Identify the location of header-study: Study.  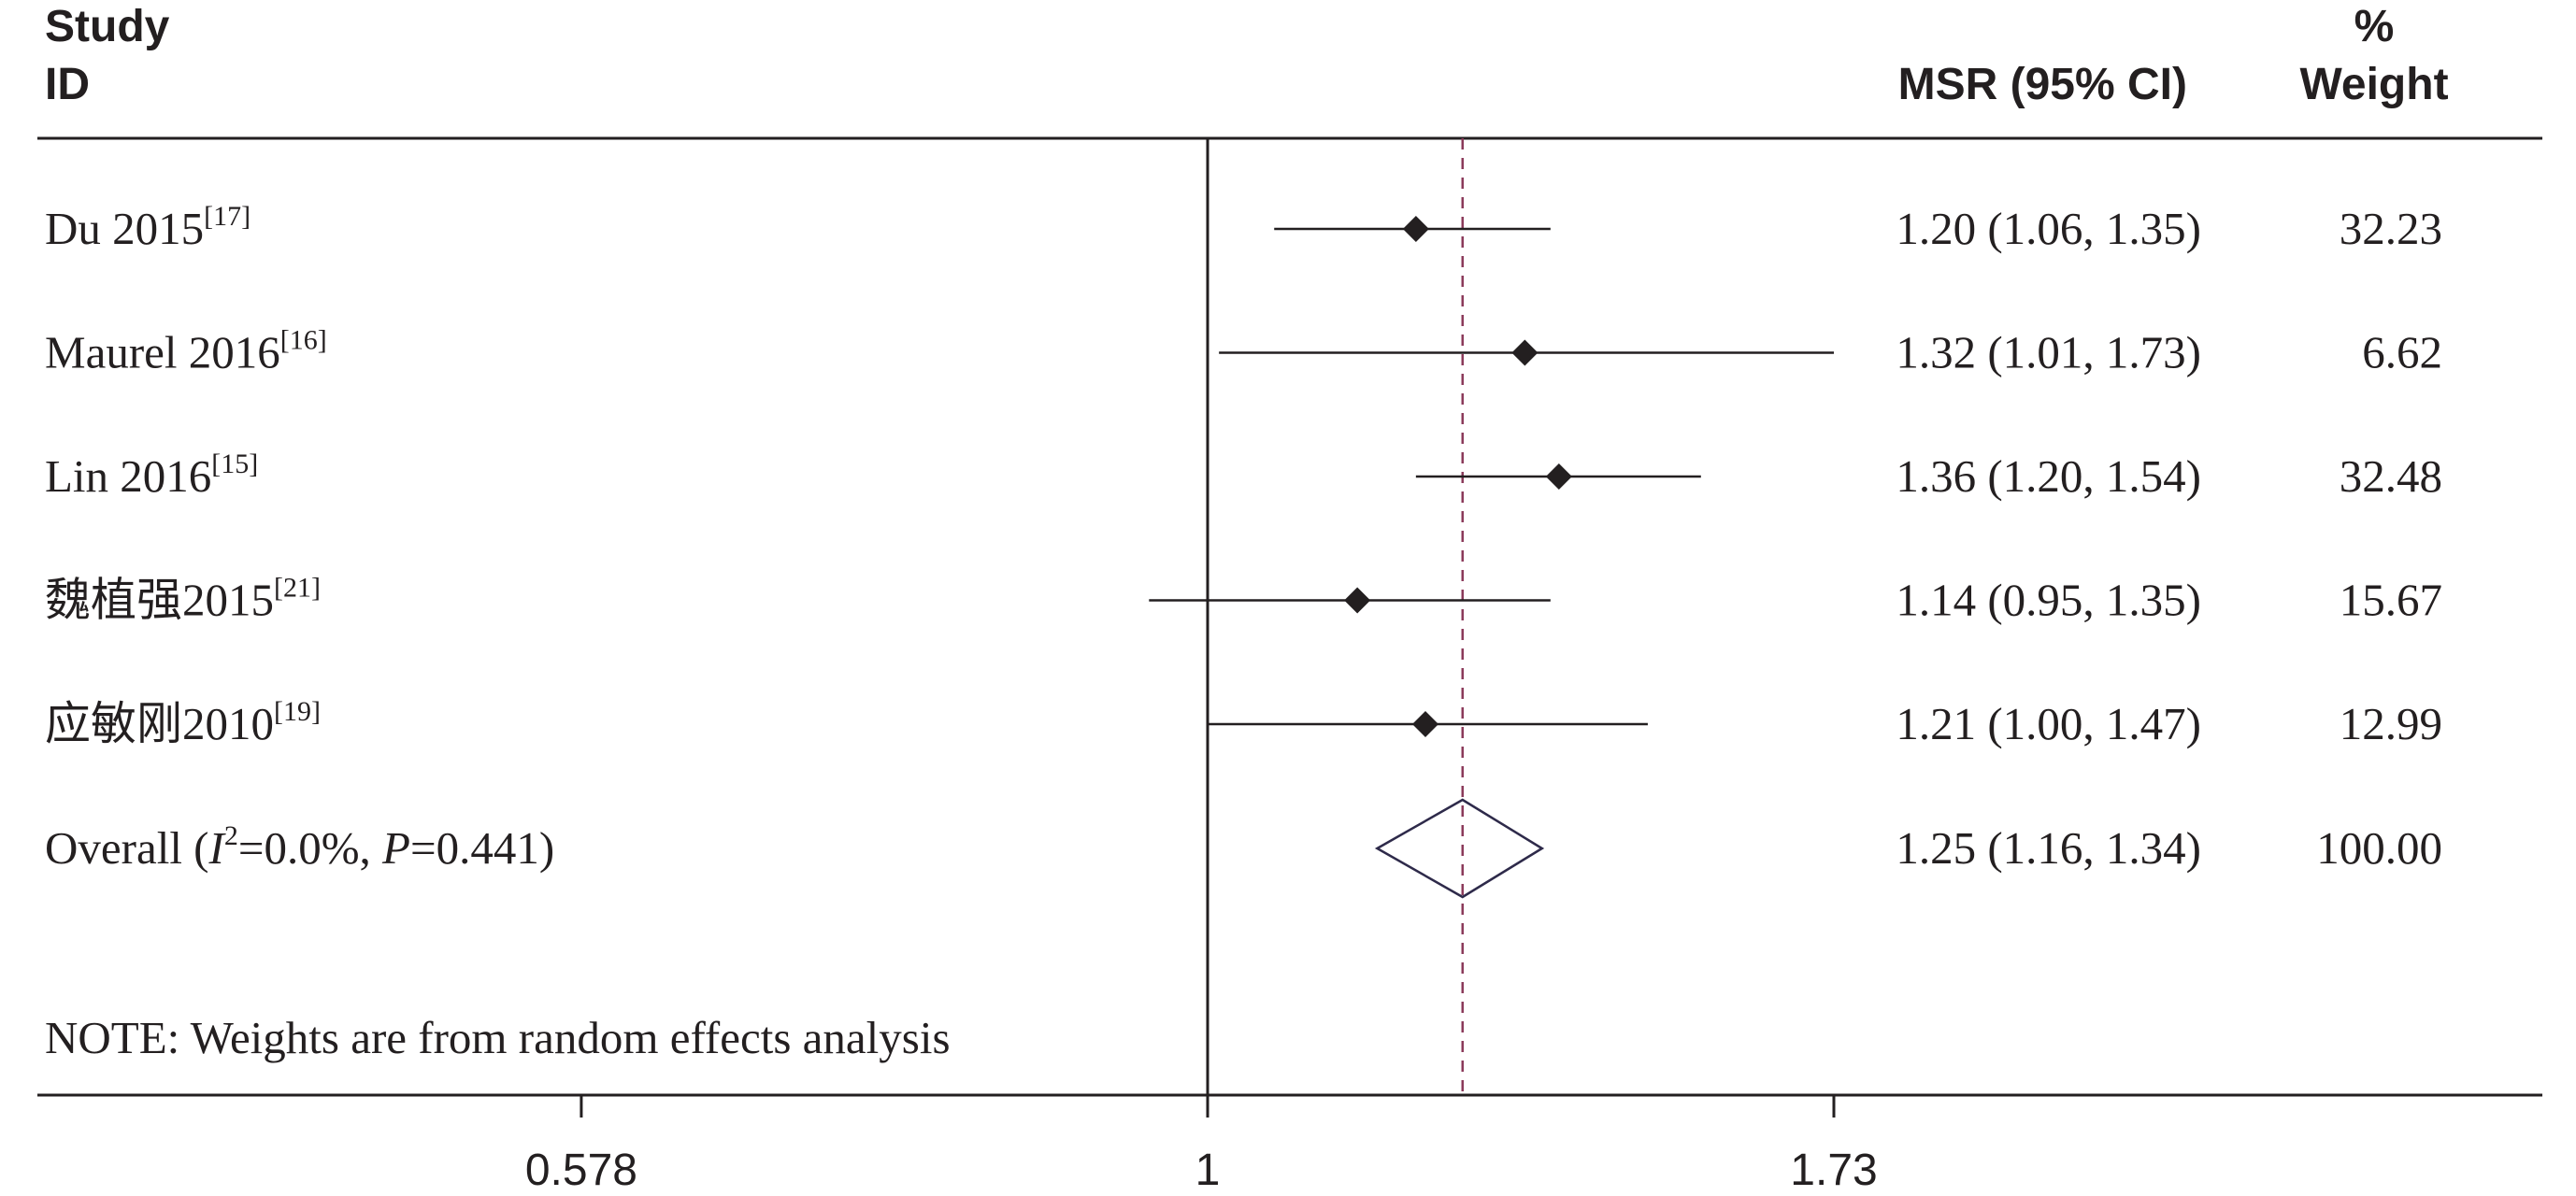
(107, 26).